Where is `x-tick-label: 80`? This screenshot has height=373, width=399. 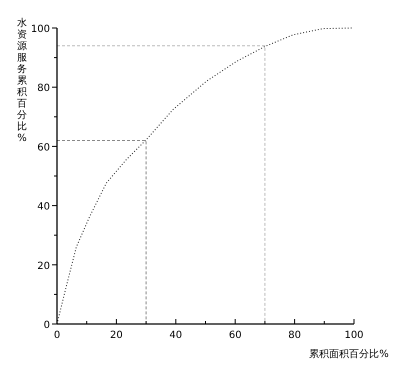 x-tick-label: 80 is located at coordinates (294, 335).